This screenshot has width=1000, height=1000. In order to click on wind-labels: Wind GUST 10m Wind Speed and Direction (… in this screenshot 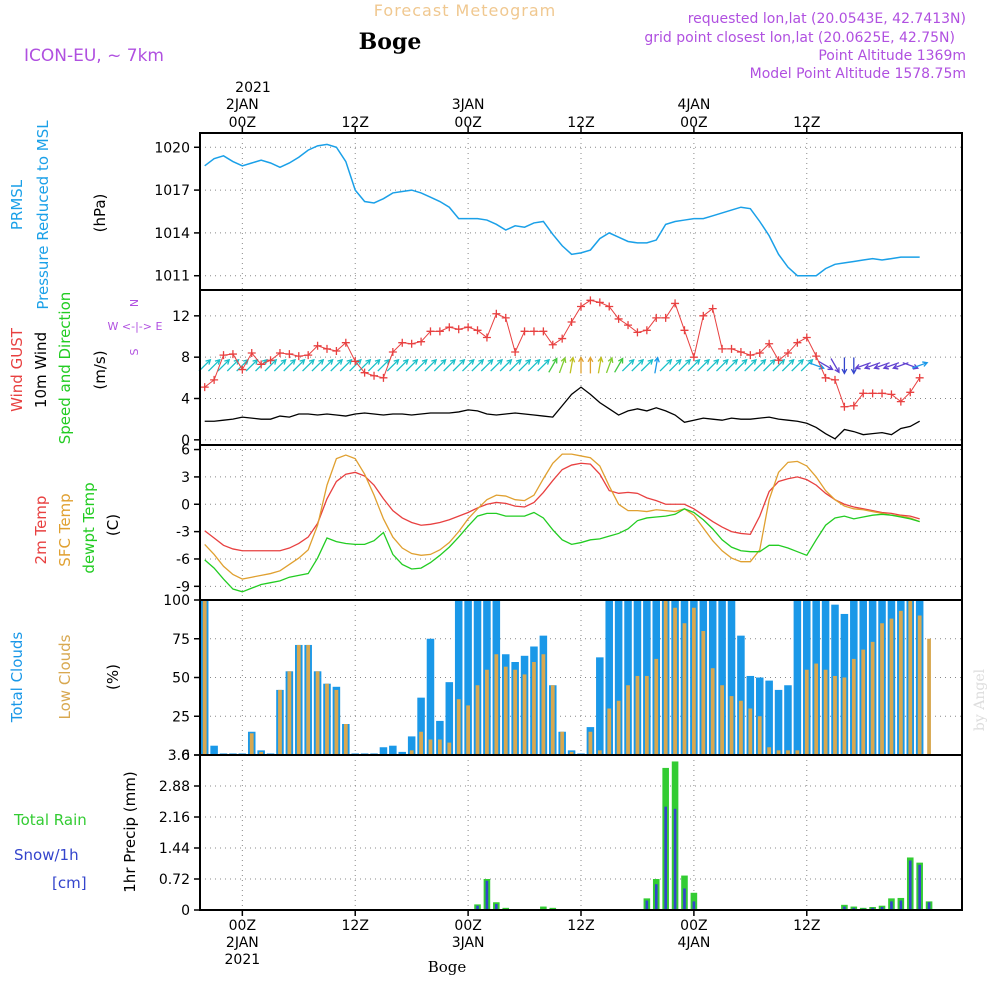, I will do `click(85, 368)`.